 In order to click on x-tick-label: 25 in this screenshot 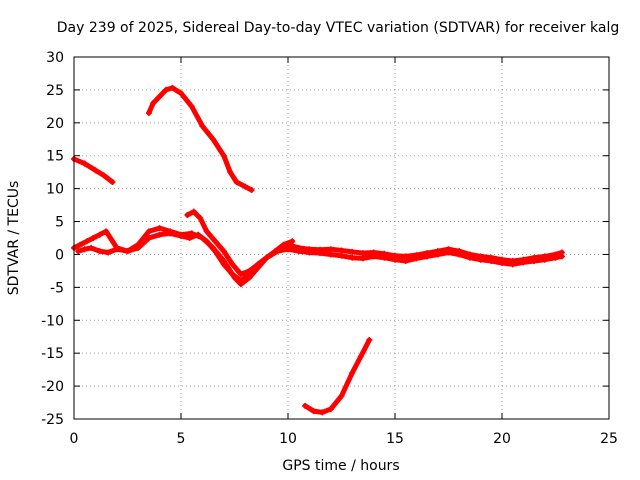, I will do `click(609, 439)`.